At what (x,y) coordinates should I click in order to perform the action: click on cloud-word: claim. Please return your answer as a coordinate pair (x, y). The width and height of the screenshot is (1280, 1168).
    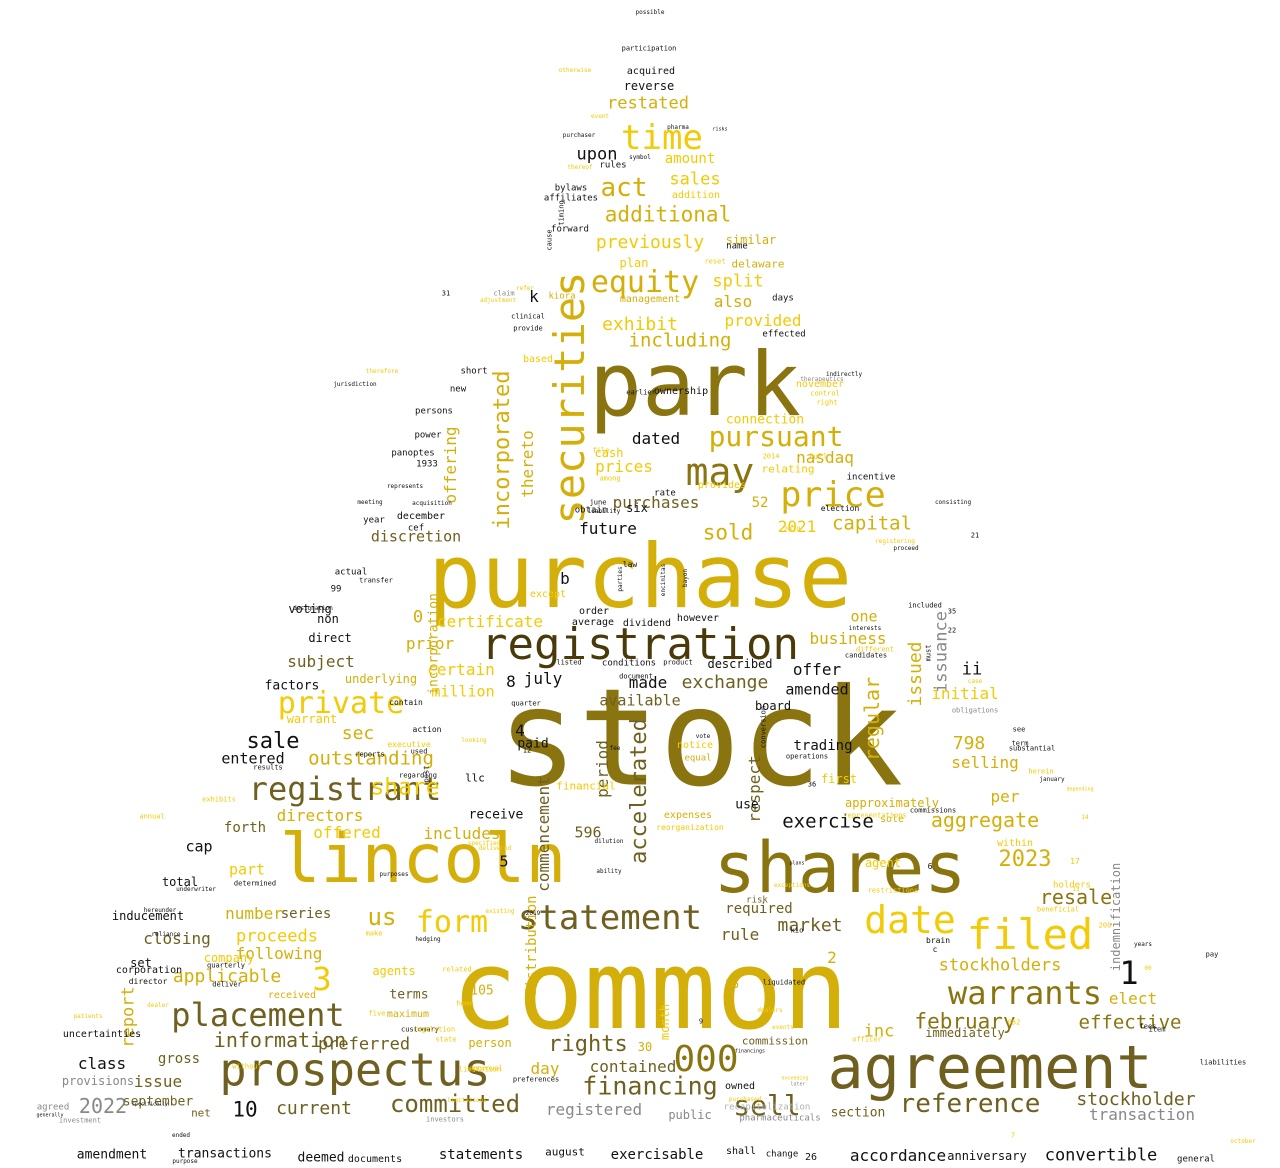
    Looking at the image, I should click on (504, 293).